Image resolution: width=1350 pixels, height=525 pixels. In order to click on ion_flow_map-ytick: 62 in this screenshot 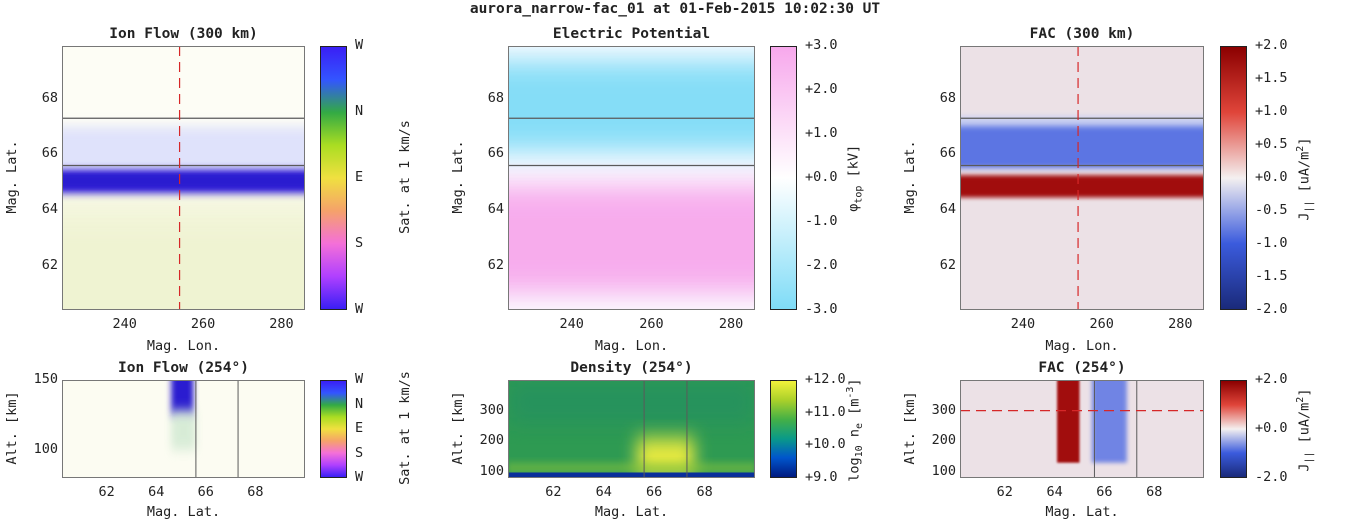, I will do `click(49, 264)`.